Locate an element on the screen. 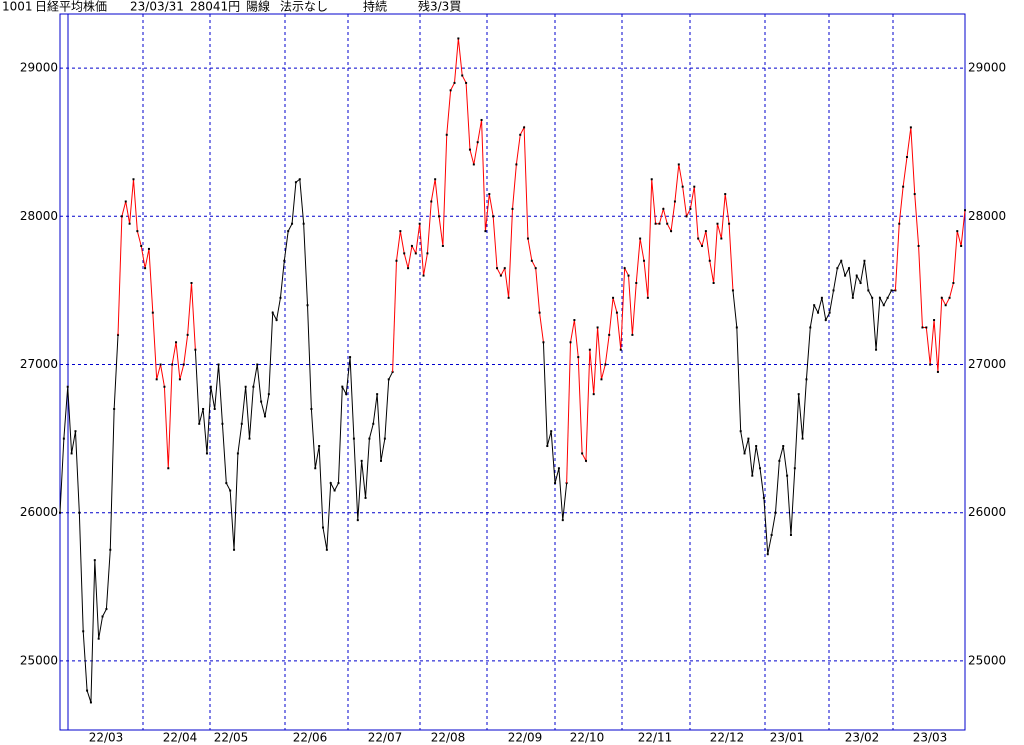  status: 持続 is located at coordinates (375, 7).